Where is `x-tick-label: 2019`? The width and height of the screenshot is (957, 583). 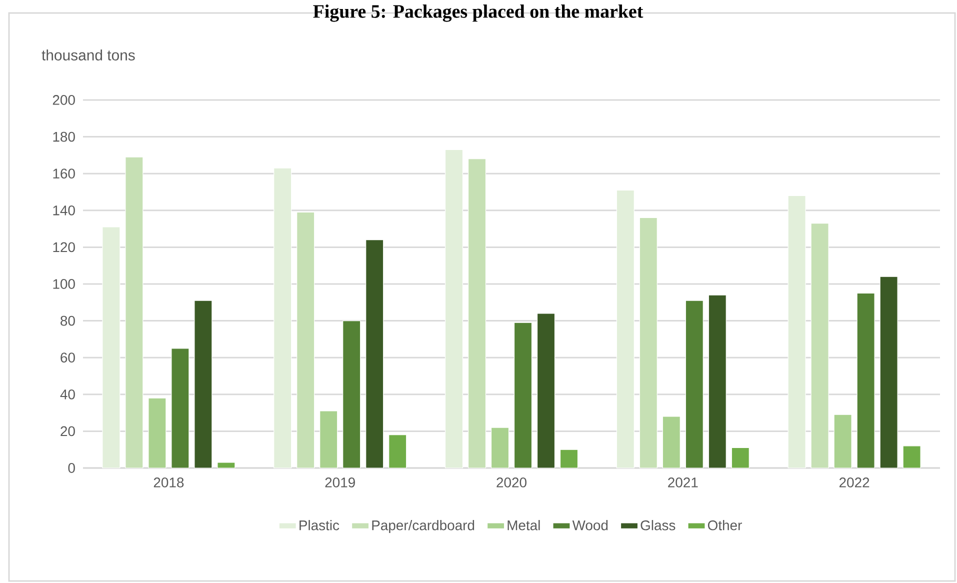
x-tick-label: 2019 is located at coordinates (340, 483).